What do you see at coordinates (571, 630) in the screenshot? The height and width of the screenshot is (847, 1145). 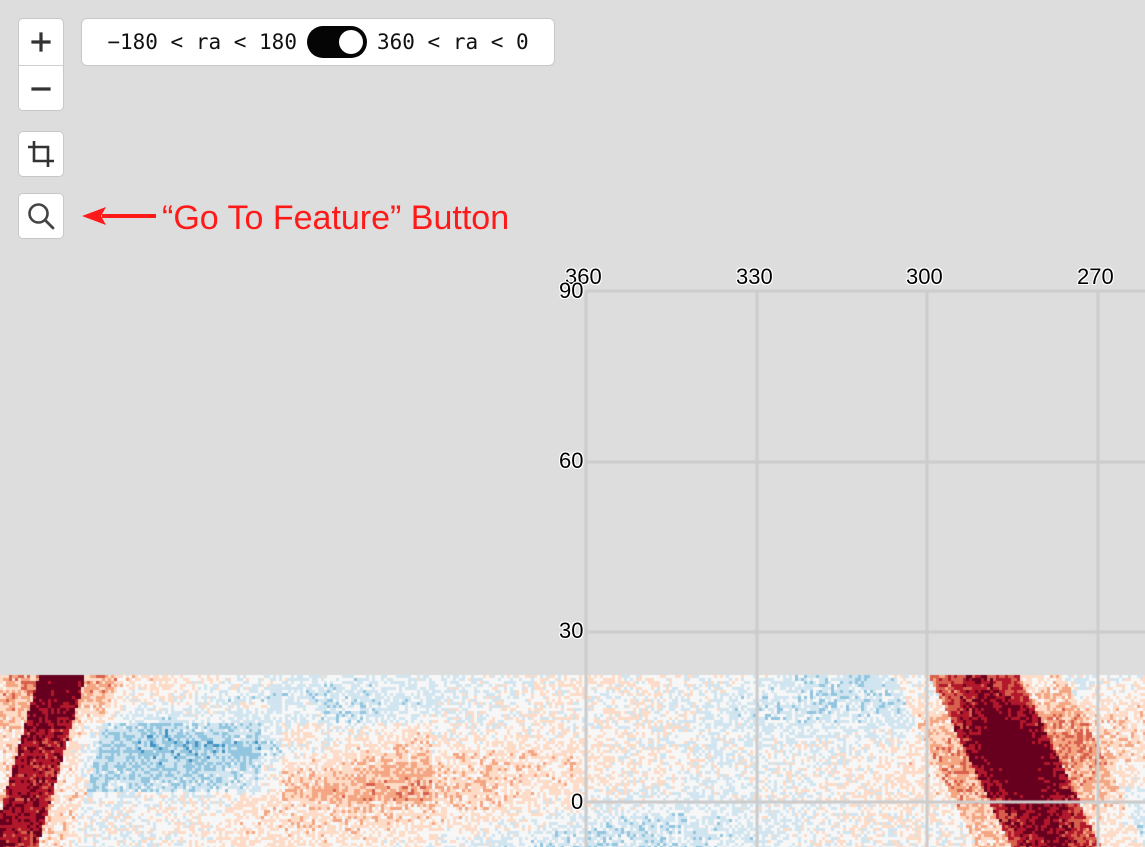 I see `dec-label: 30` at bounding box center [571, 630].